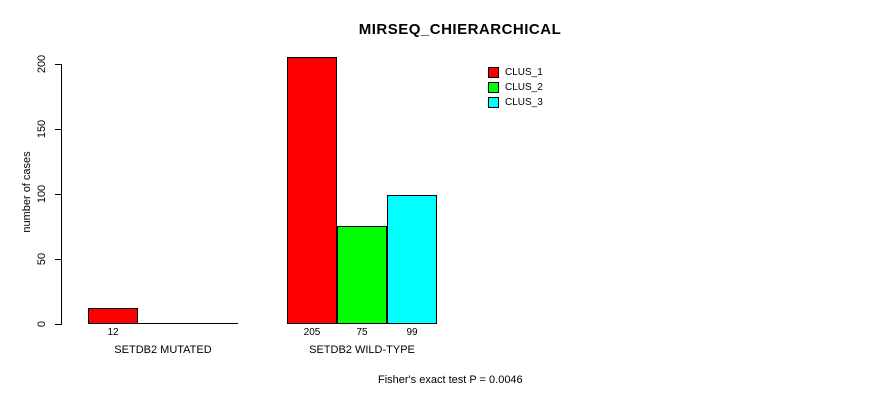 Image resolution: width=890 pixels, height=400 pixels. What do you see at coordinates (113, 316) in the screenshot?
I see `bar-clus-1-setdb2-mutated` at bounding box center [113, 316].